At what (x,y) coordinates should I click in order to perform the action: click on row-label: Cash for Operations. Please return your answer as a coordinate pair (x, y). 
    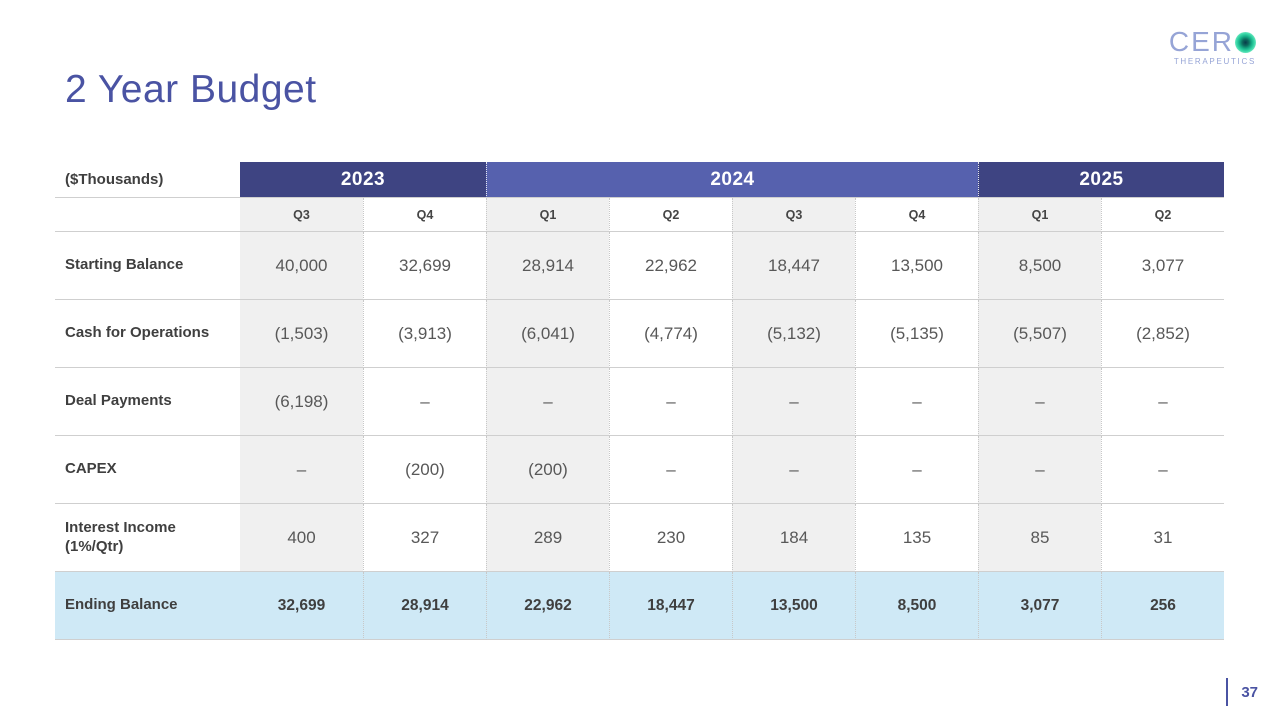
    Looking at the image, I should click on (147, 334).